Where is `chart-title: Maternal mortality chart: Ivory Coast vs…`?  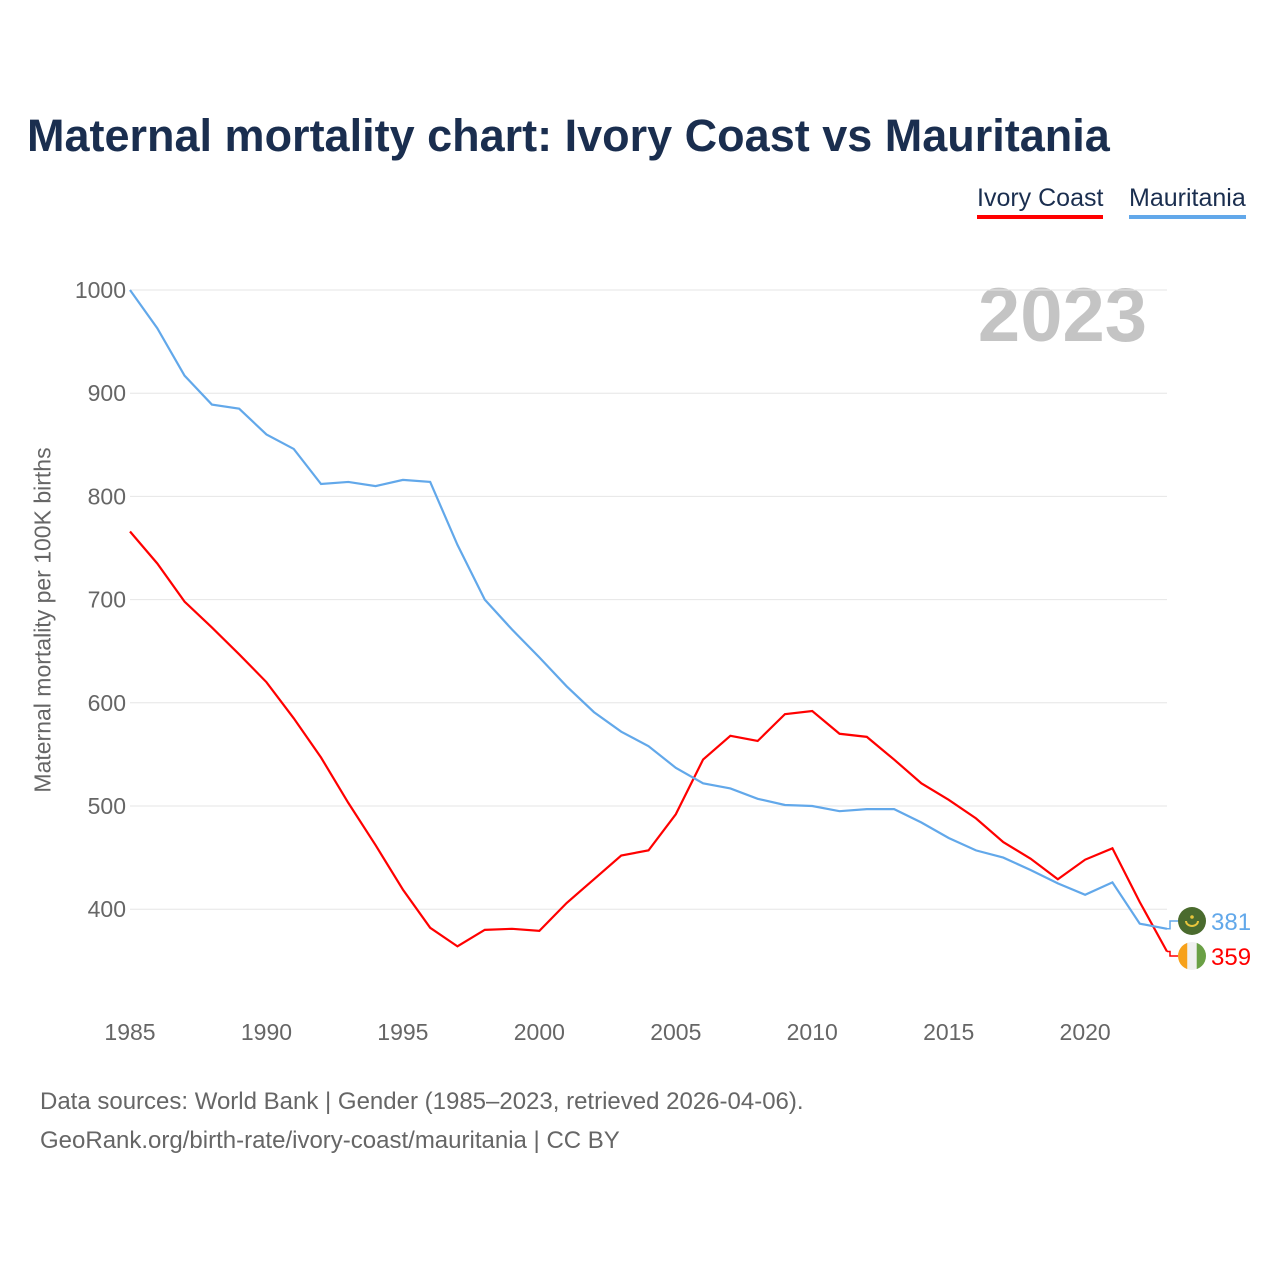
chart-title: Maternal mortality chart: Ivory Coast vs… is located at coordinates (568, 135).